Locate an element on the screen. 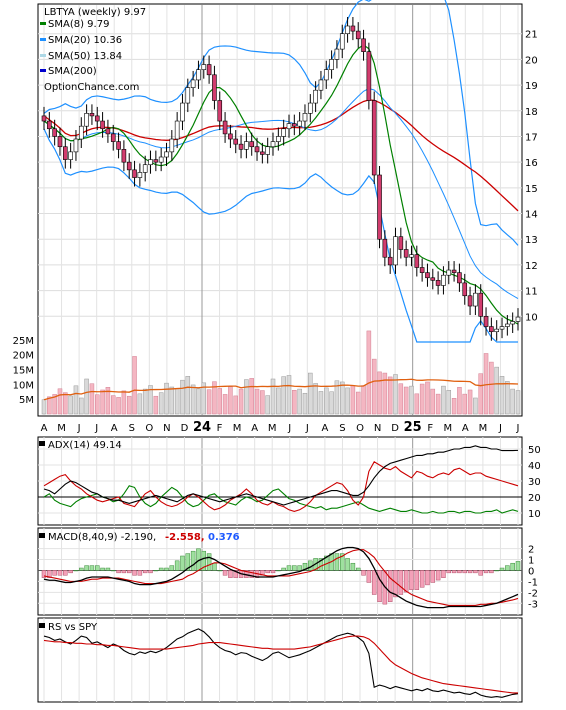 The height and width of the screenshot is (710, 566). x-tick-label: S is located at coordinates (132, 428).